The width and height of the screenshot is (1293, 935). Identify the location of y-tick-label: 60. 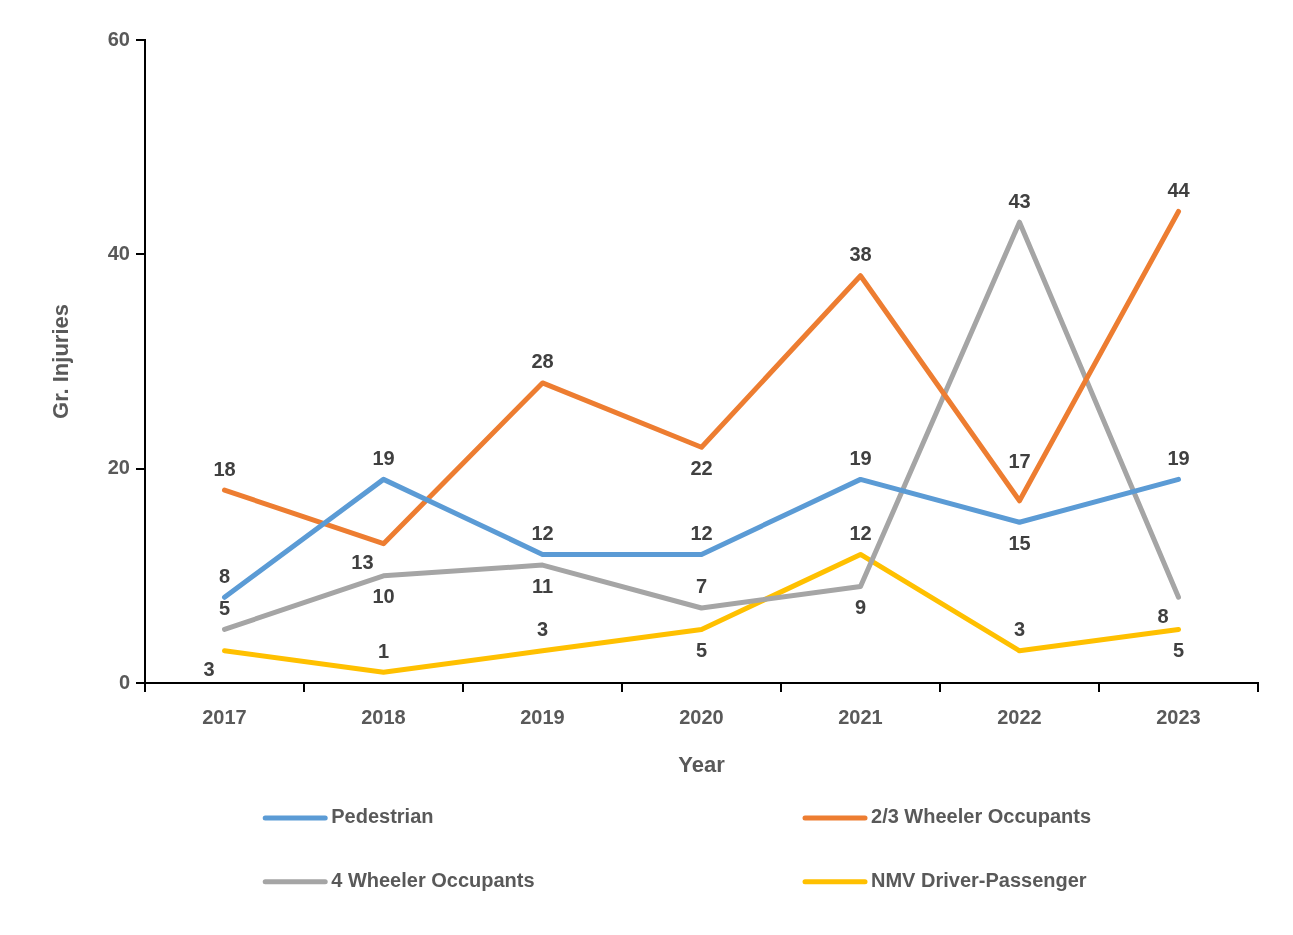
(118, 38).